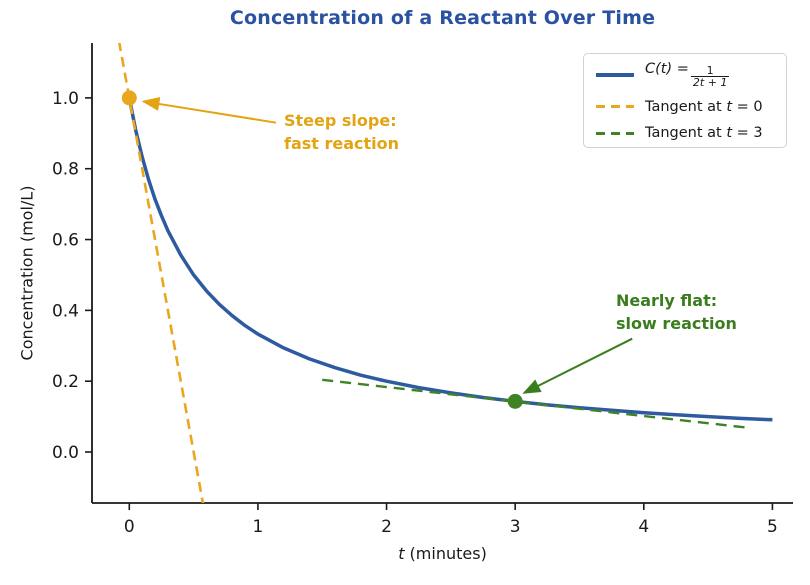 The width and height of the screenshot is (810, 585). I want to click on x-tick-label: 1, so click(258, 527).